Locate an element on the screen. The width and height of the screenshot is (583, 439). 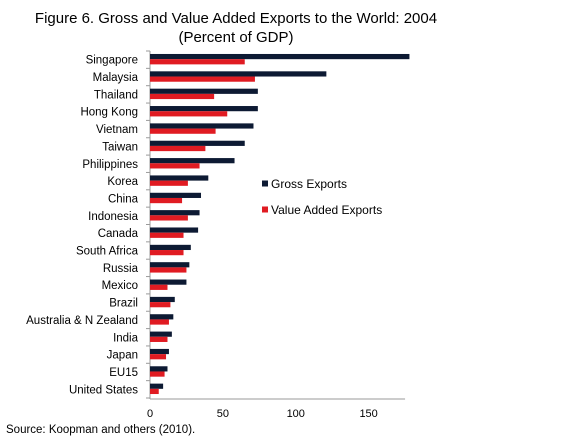
x-tick-label: 0 is located at coordinates (150, 414).